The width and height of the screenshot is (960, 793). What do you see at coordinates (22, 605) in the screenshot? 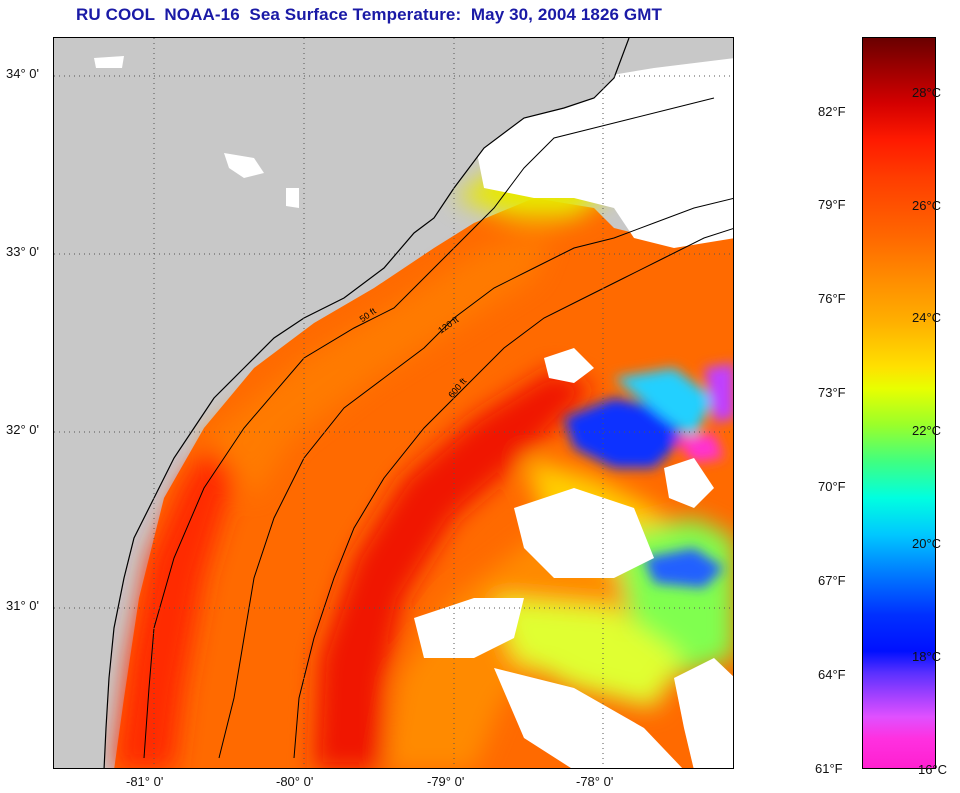
I see `lat-label-31: 31° 0'` at bounding box center [22, 605].